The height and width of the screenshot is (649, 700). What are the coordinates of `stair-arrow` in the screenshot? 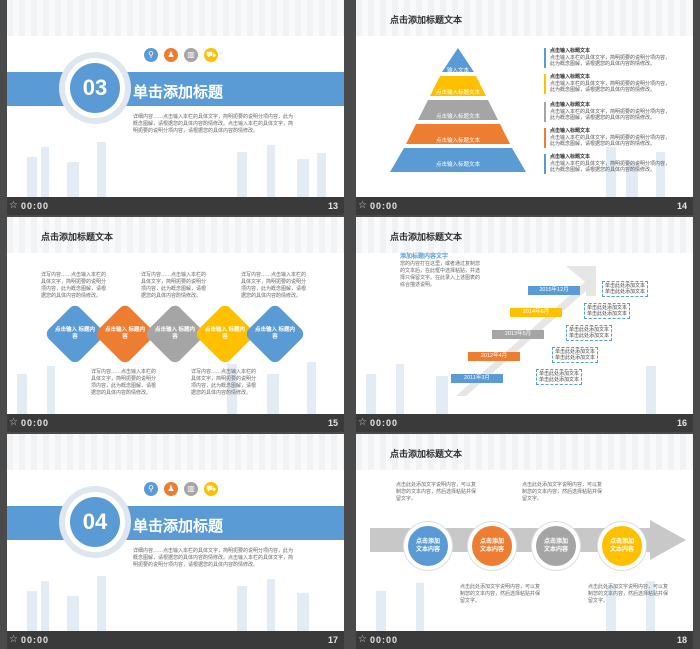 It's located at (526, 331).